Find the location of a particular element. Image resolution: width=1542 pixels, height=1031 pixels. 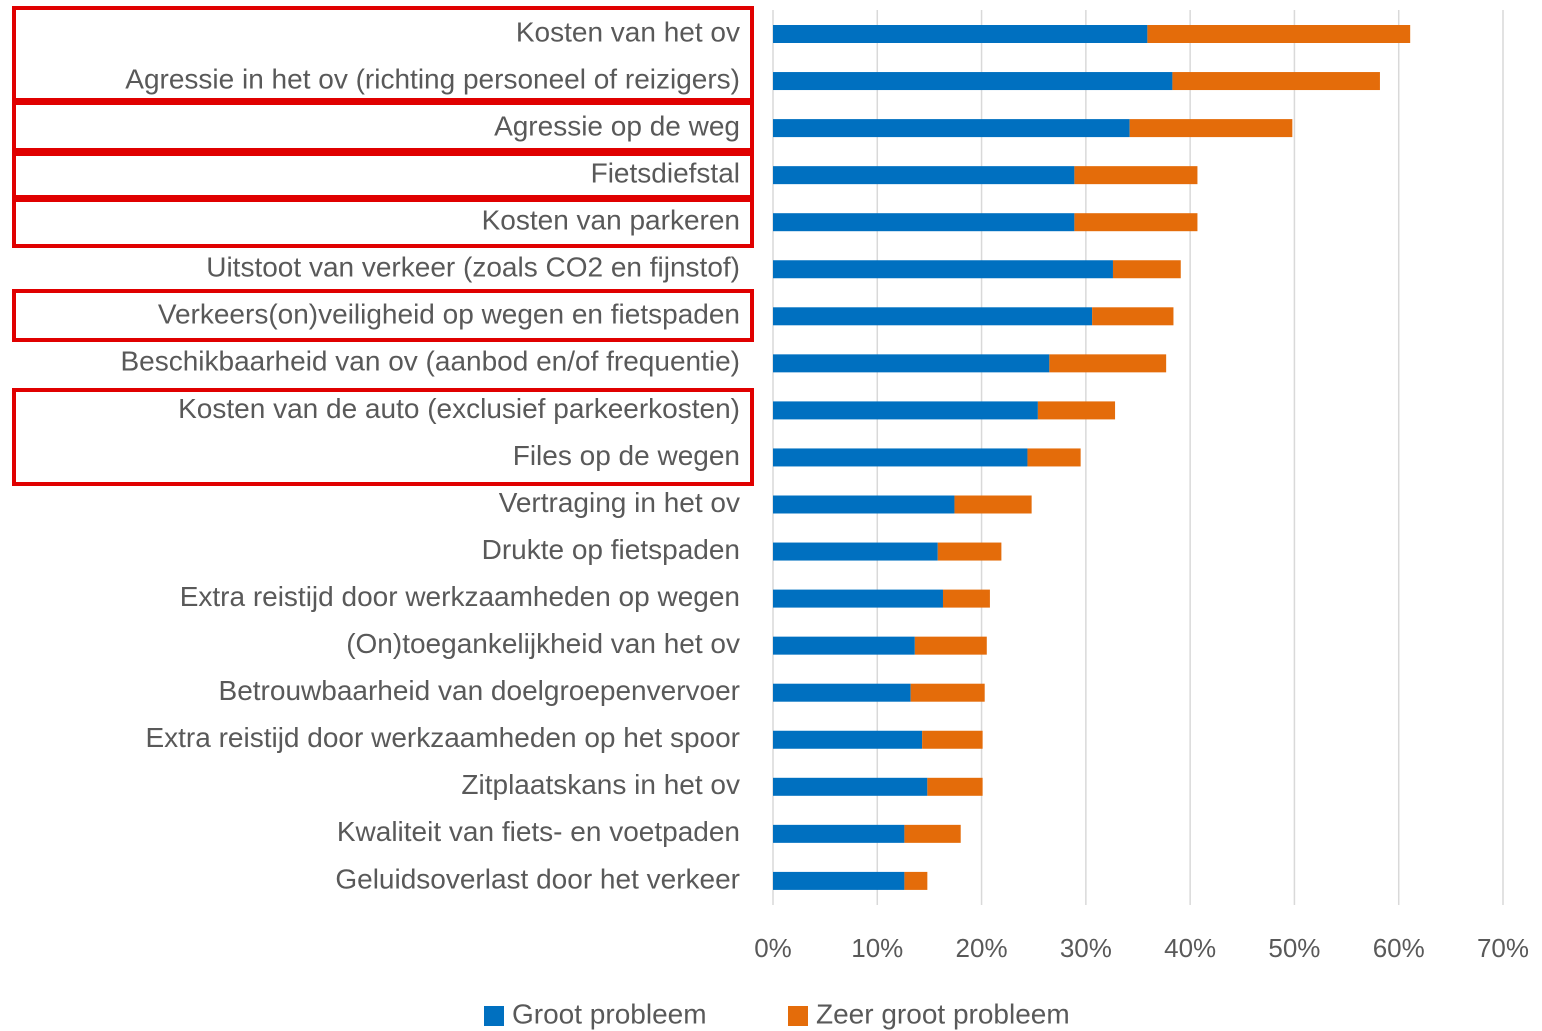

x-tick-label: 60% is located at coordinates (1399, 948).